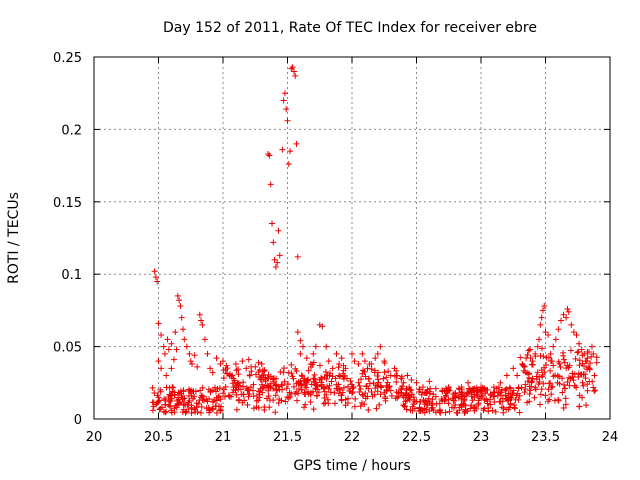 Image resolution: width=640 pixels, height=480 pixels. What do you see at coordinates (351, 466) in the screenshot?
I see `x-axis-label: GPS time / hours` at bounding box center [351, 466].